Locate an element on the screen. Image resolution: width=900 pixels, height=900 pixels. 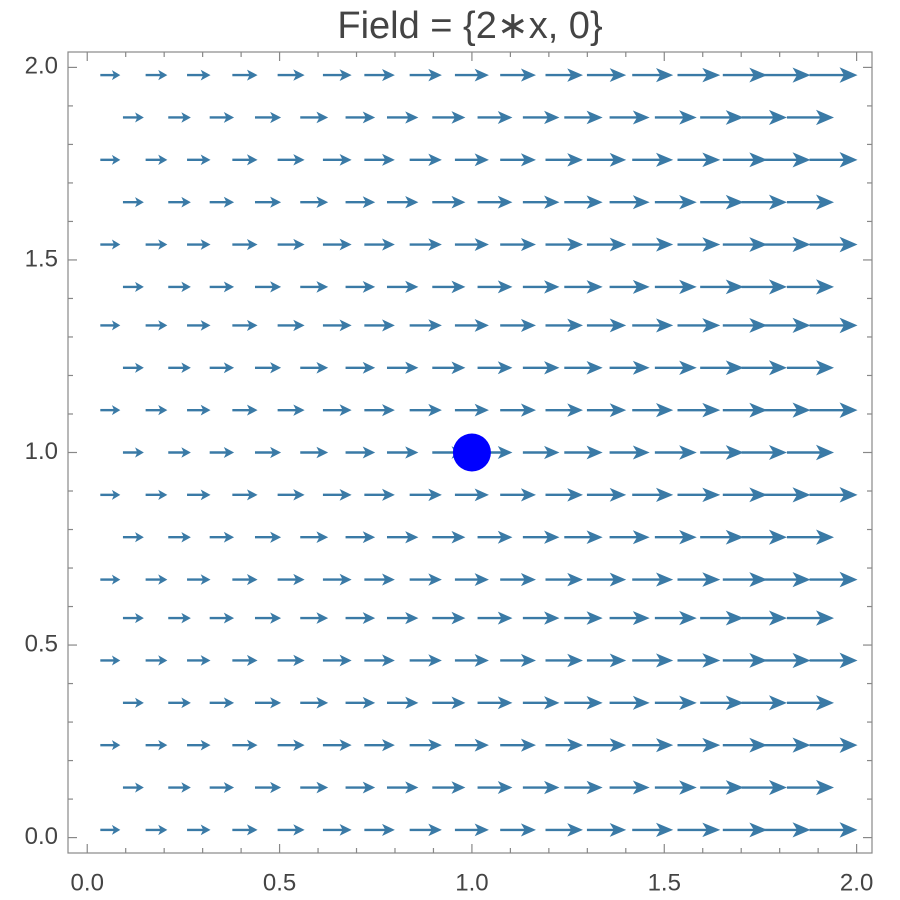
y-tick-label: 0.5 is located at coordinates (41, 643).